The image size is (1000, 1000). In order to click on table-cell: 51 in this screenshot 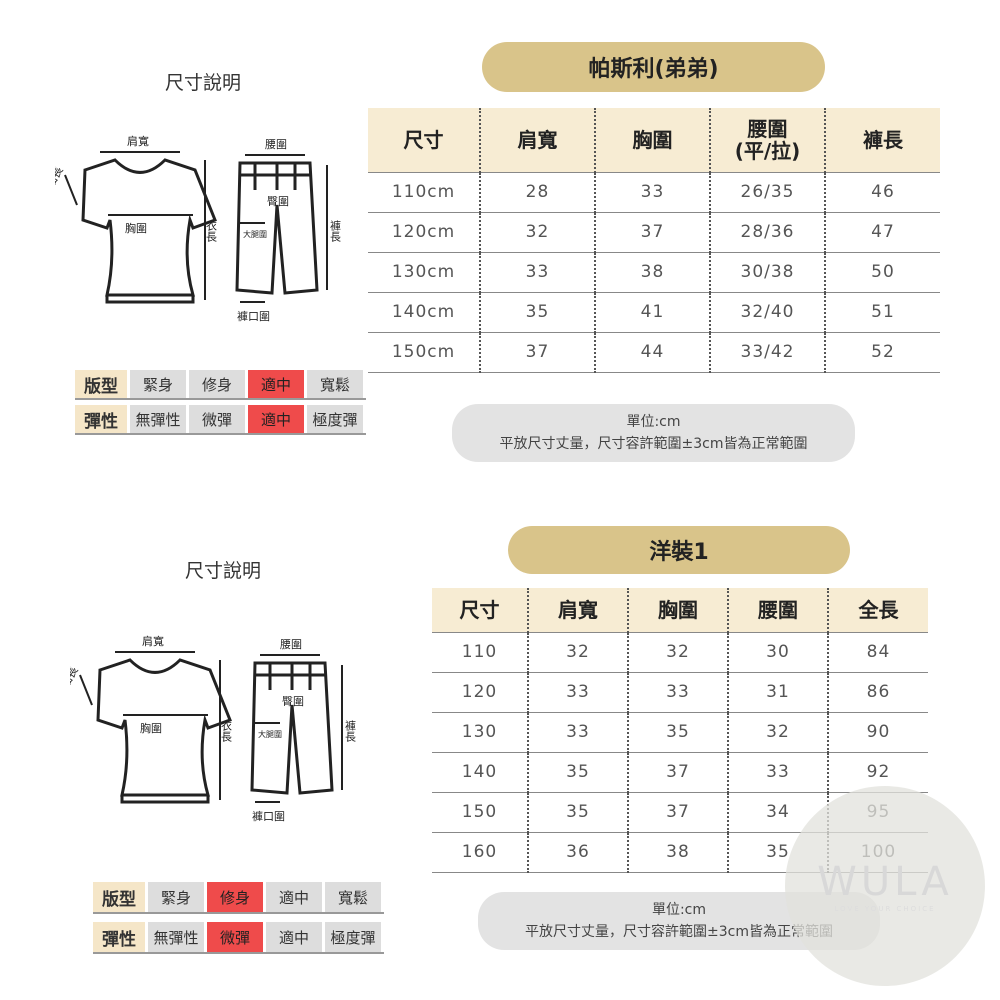, I will do `click(882, 312)`.